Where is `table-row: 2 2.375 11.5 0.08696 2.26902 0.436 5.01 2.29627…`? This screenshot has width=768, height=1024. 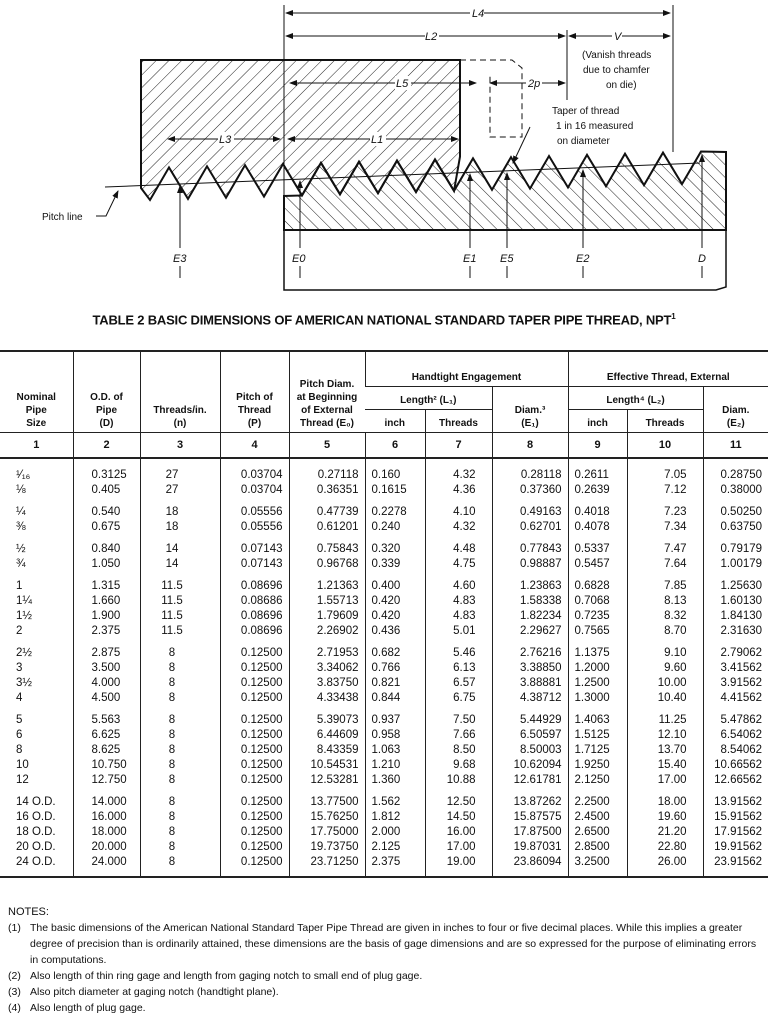
table-row: 2 2.375 11.5 0.08696 2.26902 0.436 5.01 2.29627… is located at coordinates (384, 631).